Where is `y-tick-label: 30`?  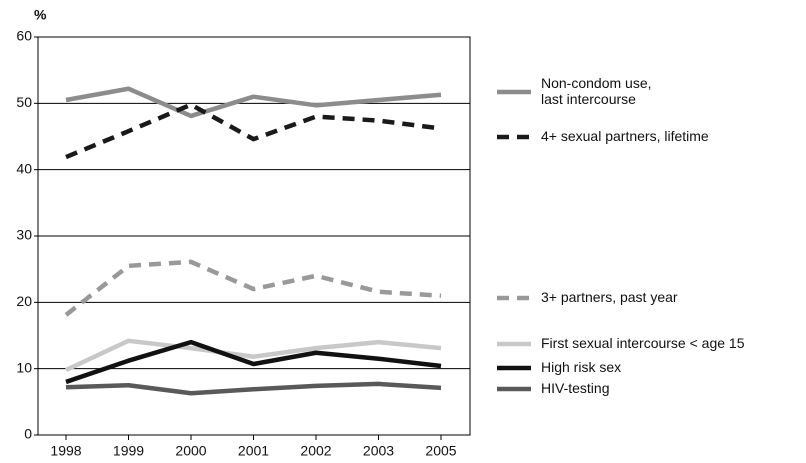
y-tick-label: 30 is located at coordinates (24, 235).